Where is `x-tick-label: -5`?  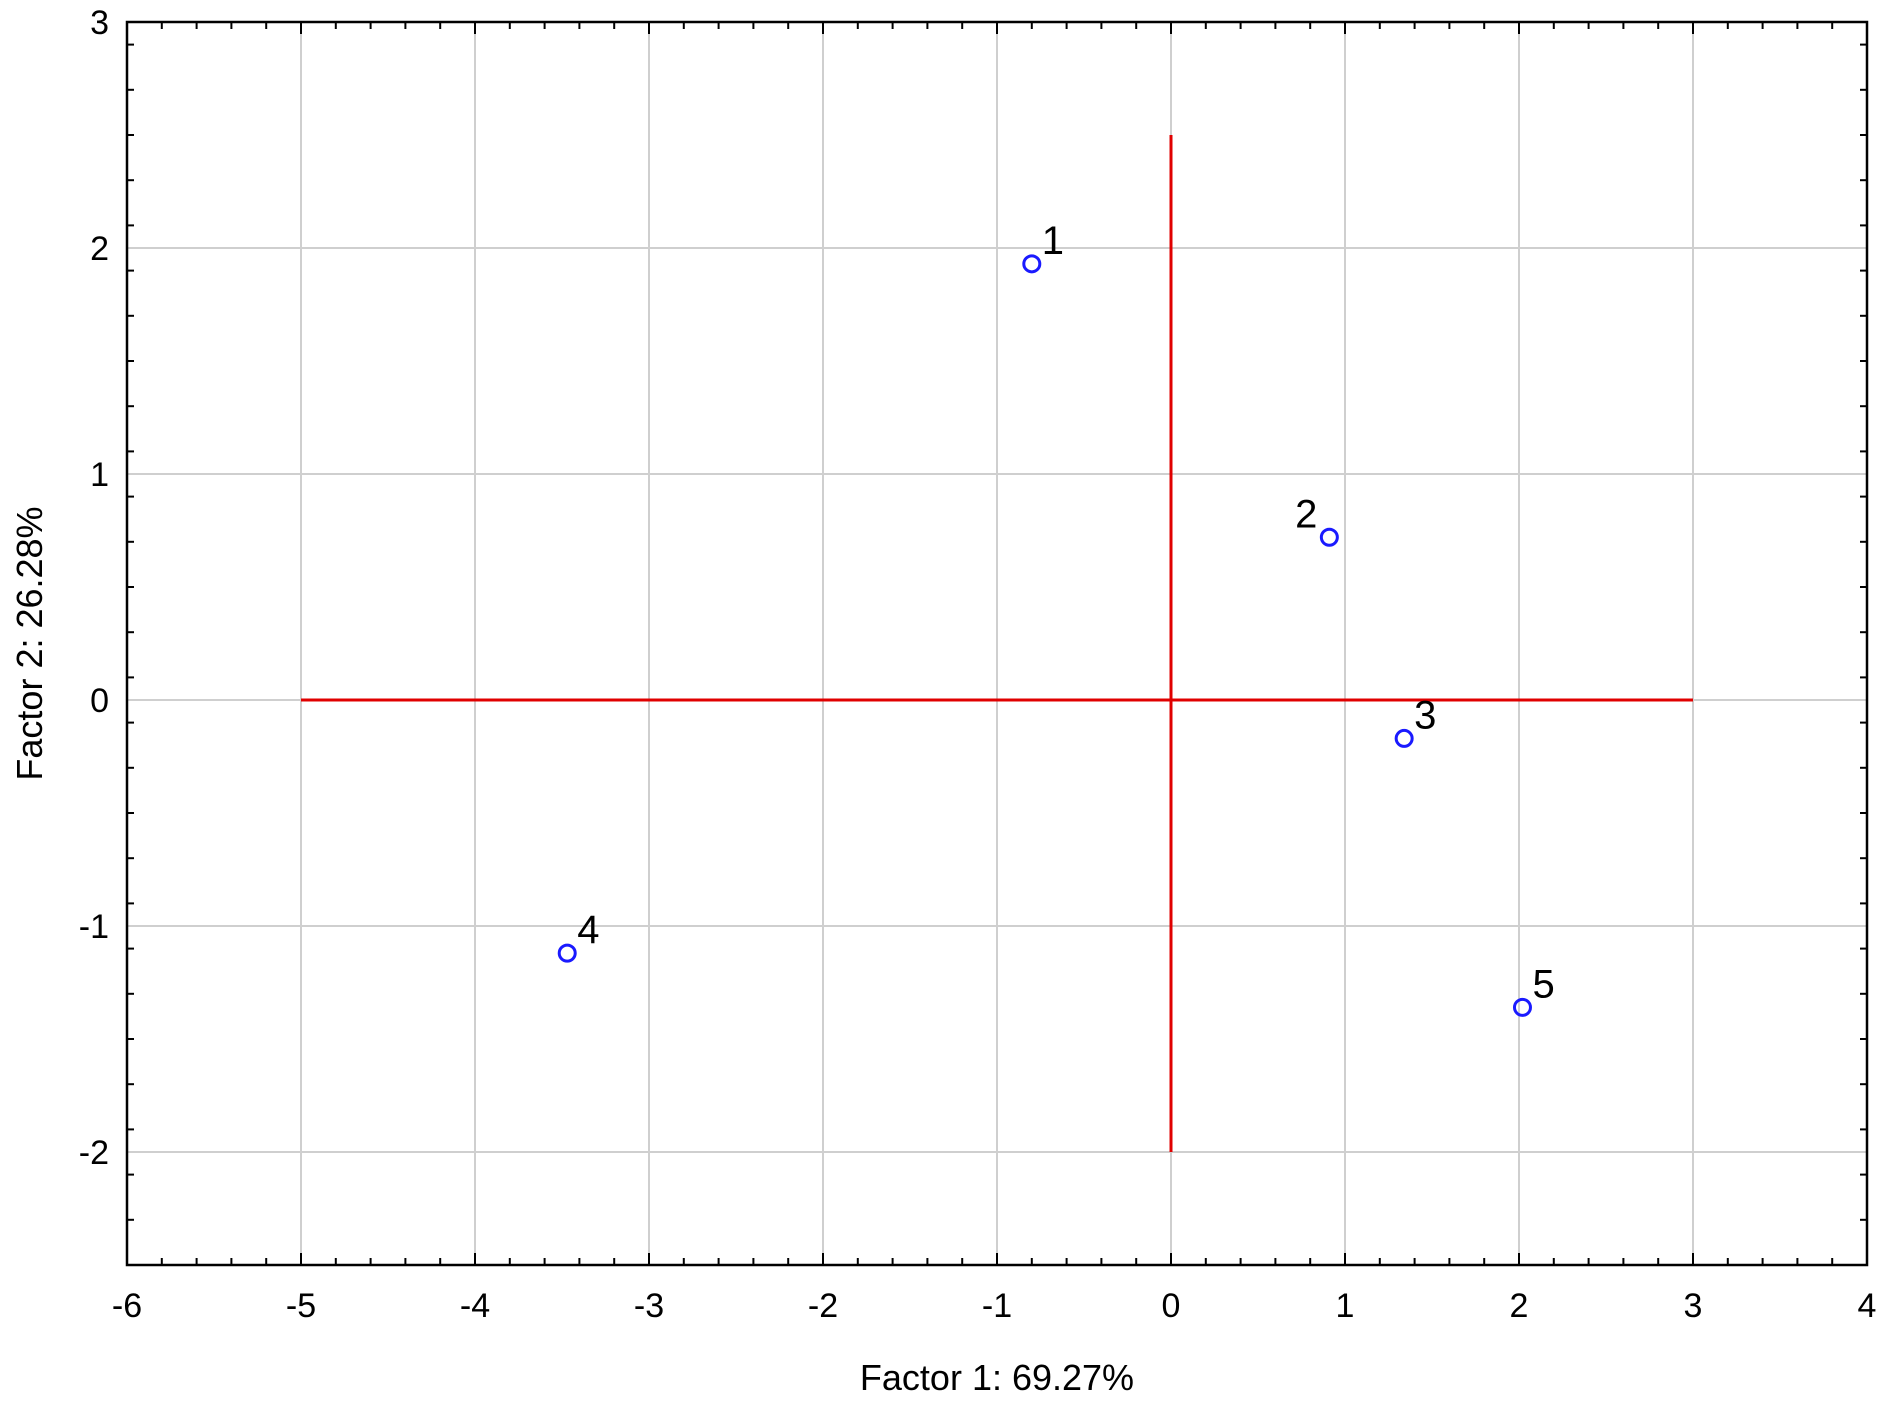 x-tick-label: -5 is located at coordinates (301, 1306).